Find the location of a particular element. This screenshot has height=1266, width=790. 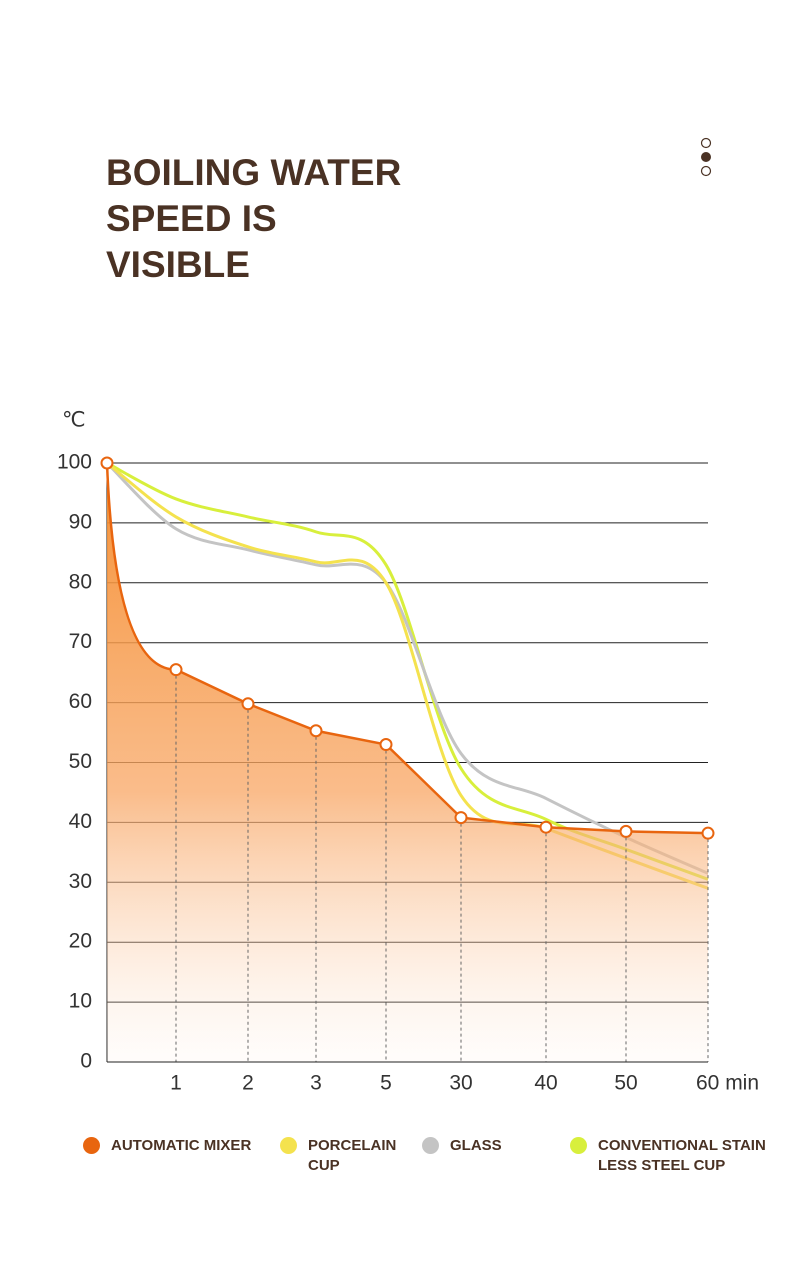

y-tick-label: 80 is located at coordinates (80, 581).